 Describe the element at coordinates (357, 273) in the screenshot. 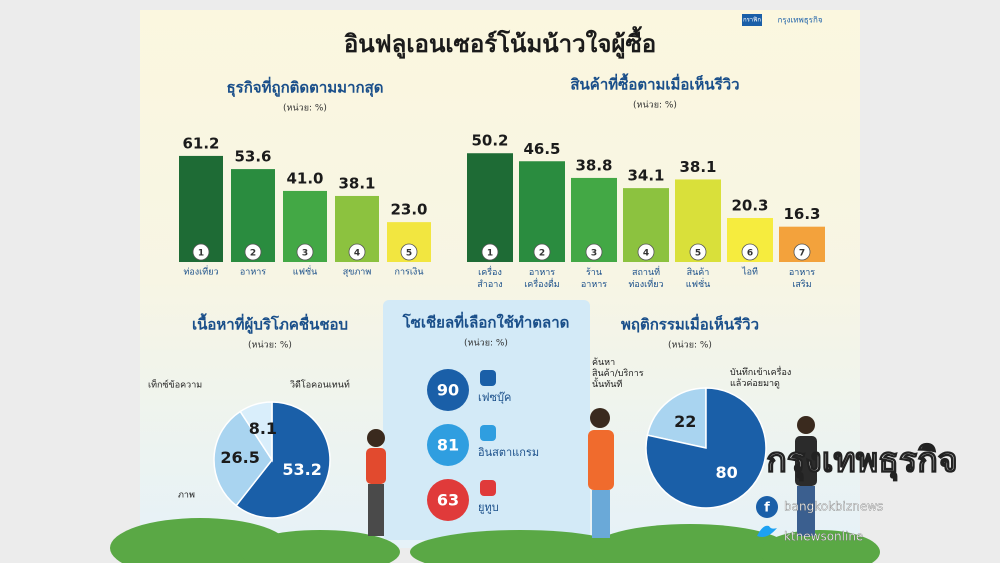

I see `category-label: สุขภาพ` at that location.